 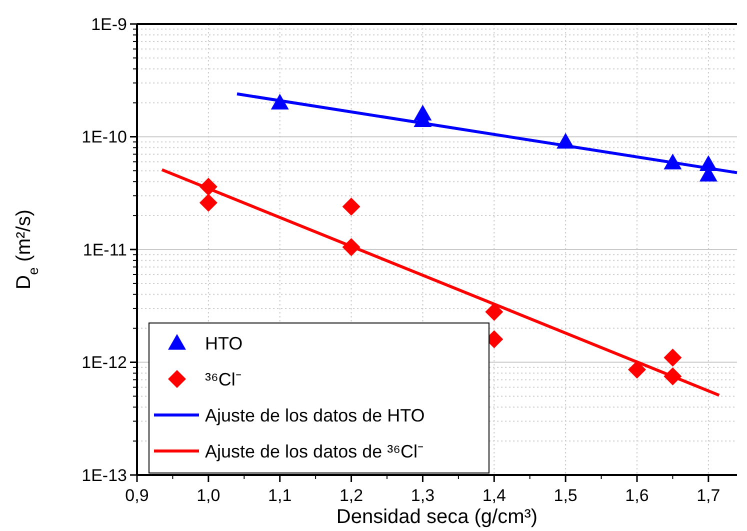 What do you see at coordinates (208, 495) in the screenshot?
I see `x-tick-label: 1,0` at bounding box center [208, 495].